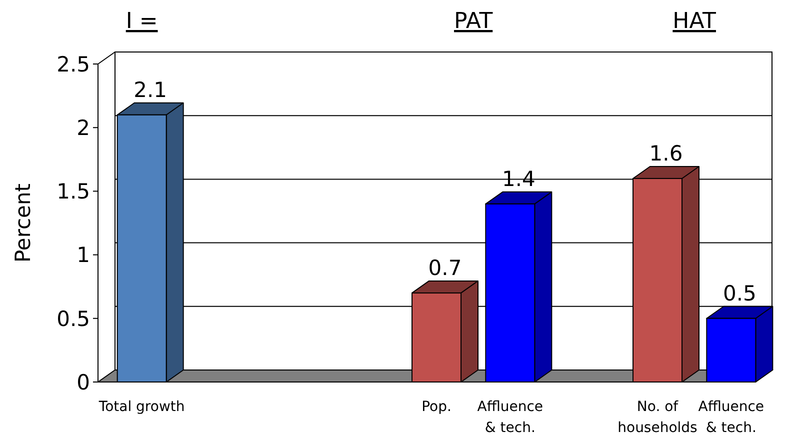 The image size is (796, 447). Describe the element at coordinates (141, 407) in the screenshot. I see `x-tick-label: Total growth` at that location.